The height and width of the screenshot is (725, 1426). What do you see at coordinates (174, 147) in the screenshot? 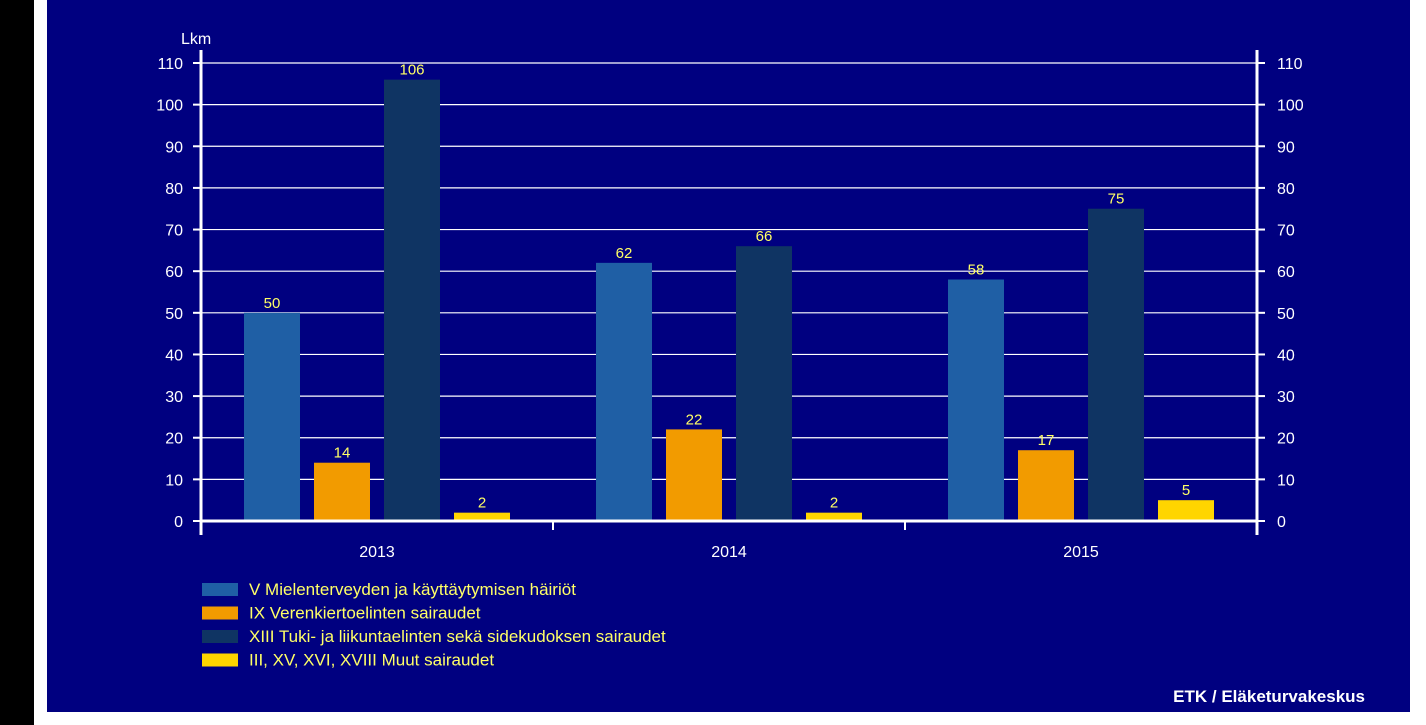
I see `y-tick-label-left: 90` at bounding box center [174, 147].